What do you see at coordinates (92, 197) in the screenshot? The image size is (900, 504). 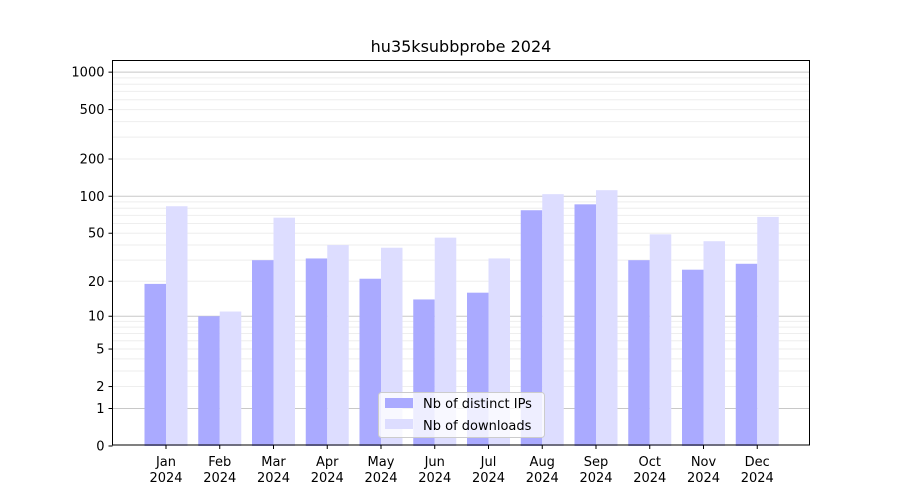 I see `y-tick-label: 100` at bounding box center [92, 197].